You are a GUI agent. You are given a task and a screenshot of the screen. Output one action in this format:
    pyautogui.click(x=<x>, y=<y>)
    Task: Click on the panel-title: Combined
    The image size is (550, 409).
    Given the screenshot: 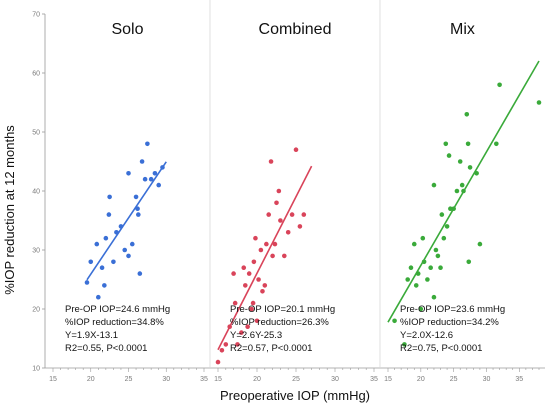 What is the action you would take?
    pyautogui.click(x=295, y=29)
    